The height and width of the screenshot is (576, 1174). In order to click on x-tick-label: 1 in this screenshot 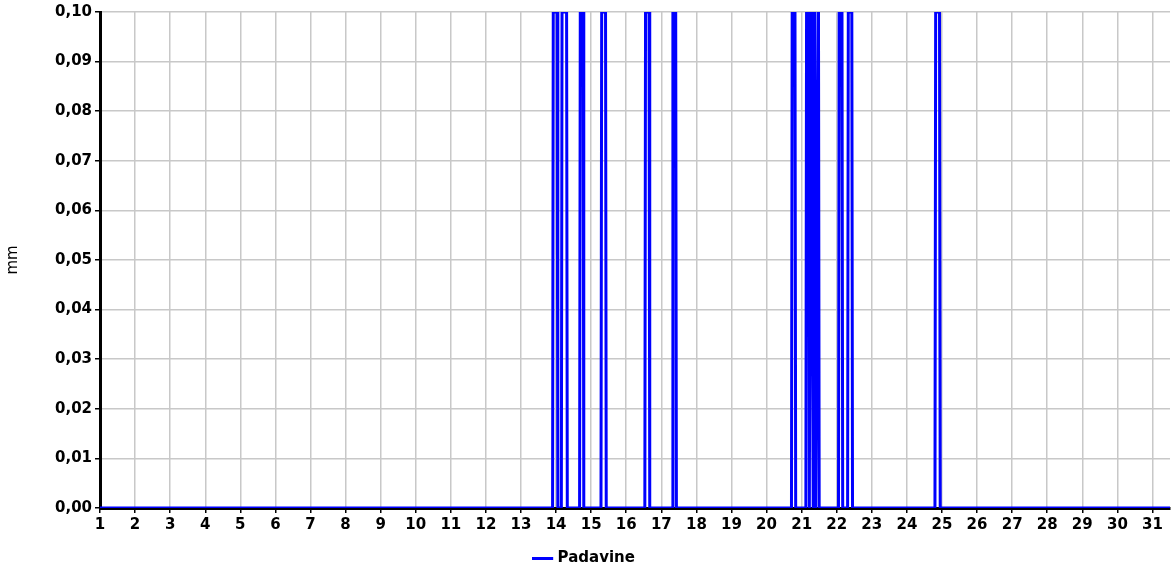, I will do `click(100, 523)`.